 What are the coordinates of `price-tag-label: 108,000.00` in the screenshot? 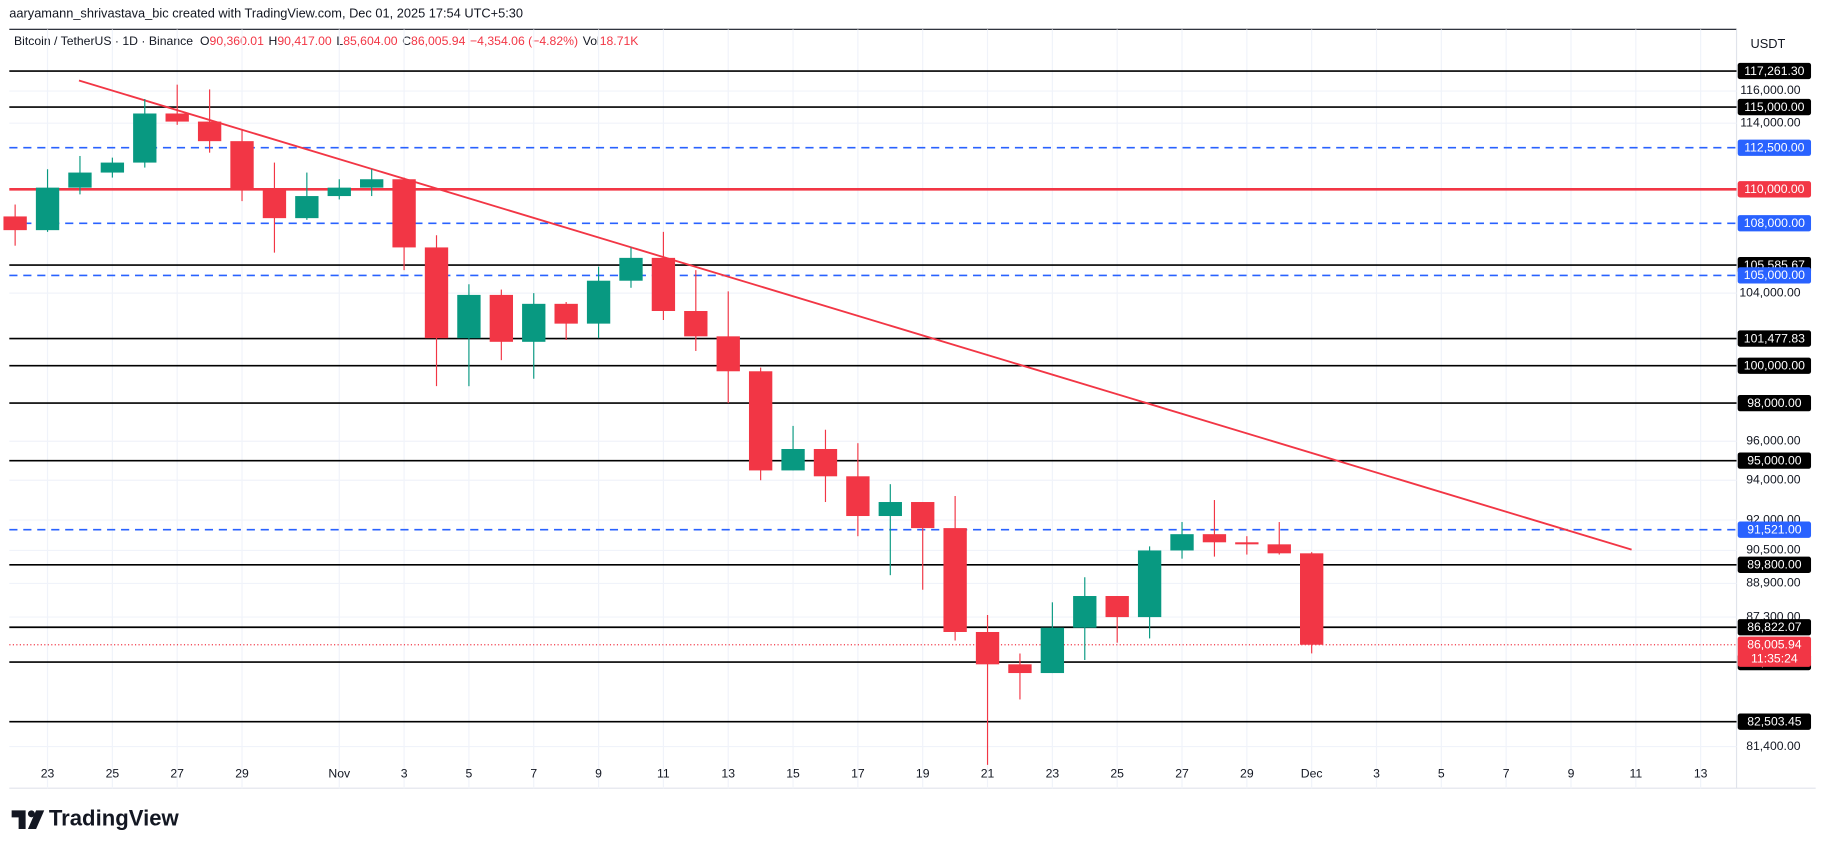 It's located at (1774, 223).